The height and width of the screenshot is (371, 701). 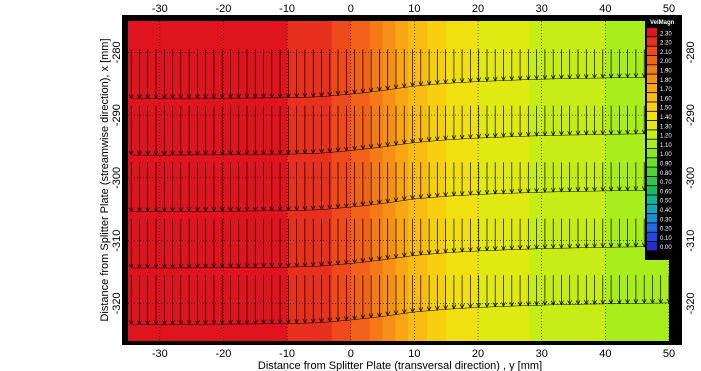 What do you see at coordinates (666, 99) in the screenshot?
I see `colorbar-label: 1.60` at bounding box center [666, 99].